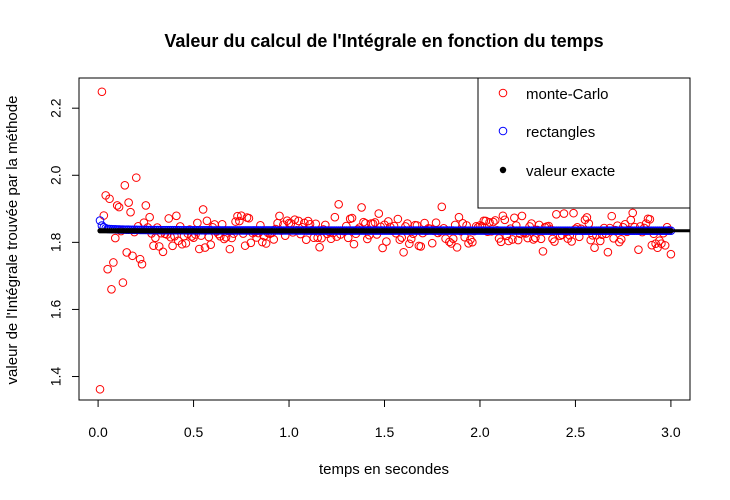 Image resolution: width=730 pixels, height=500 pixels. Describe the element at coordinates (480, 432) in the screenshot. I see `x-tick-label-4: 2.0` at that location.